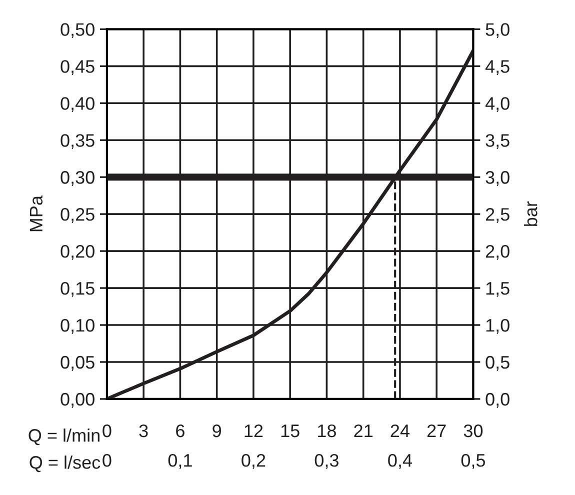  What do you see at coordinates (77, 104) in the screenshot?
I see `y-tick-label: 0,40` at bounding box center [77, 104].